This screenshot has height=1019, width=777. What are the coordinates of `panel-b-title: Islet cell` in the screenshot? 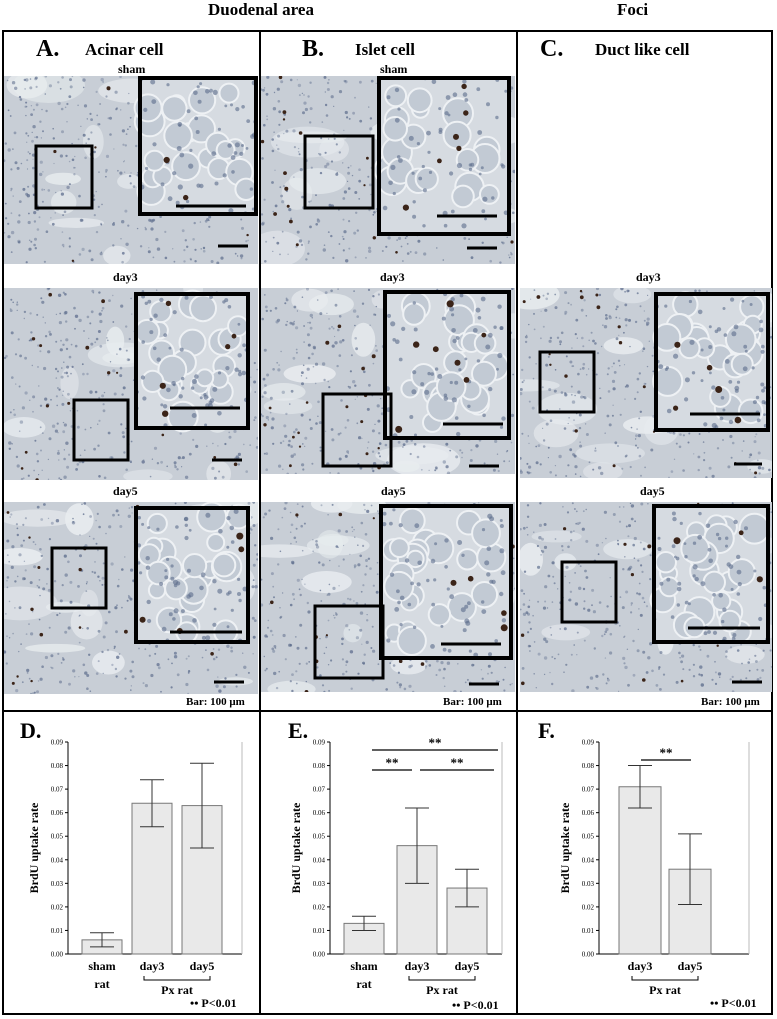 It's located at (385, 49).